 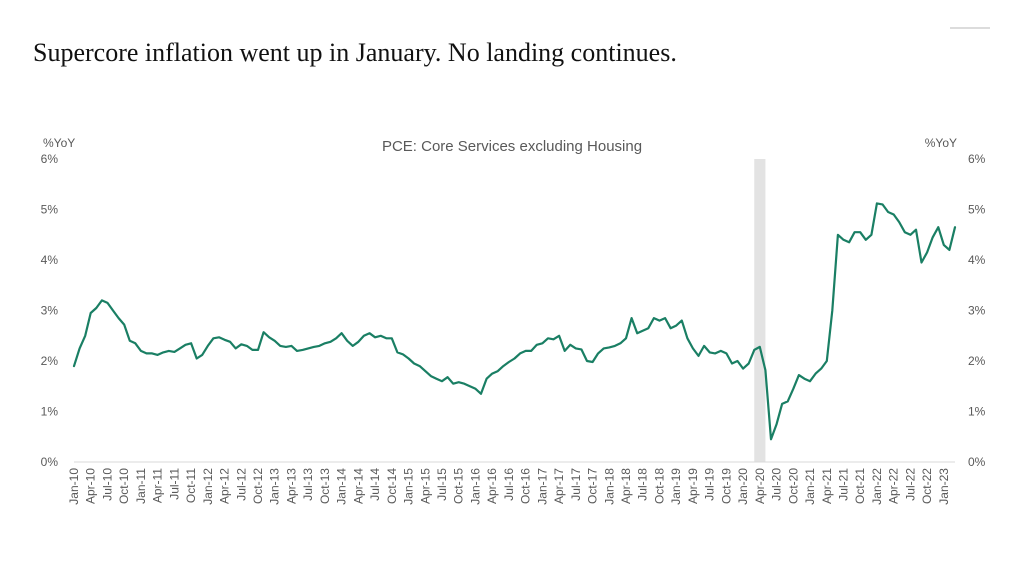 I want to click on x-tick-label: Apr-16, so click(x=492, y=486).